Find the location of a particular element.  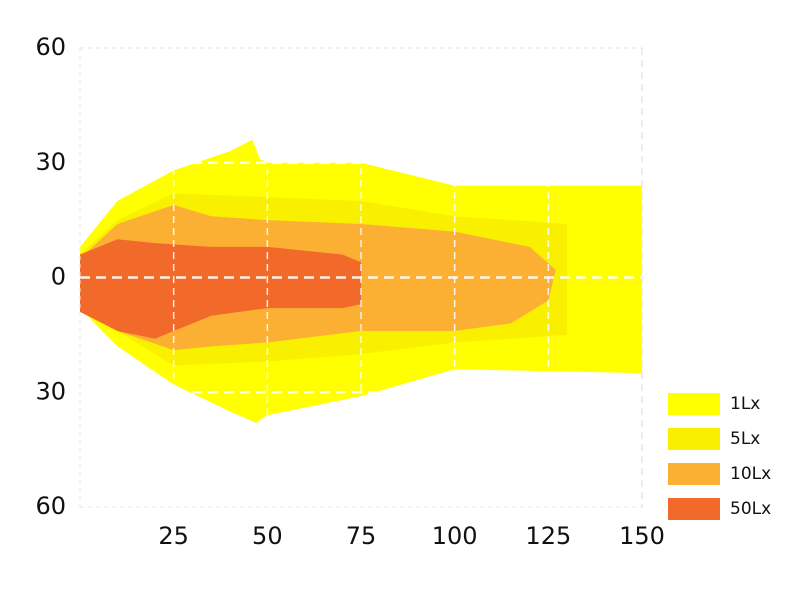

x-tick-label: 100 is located at coordinates (455, 536).